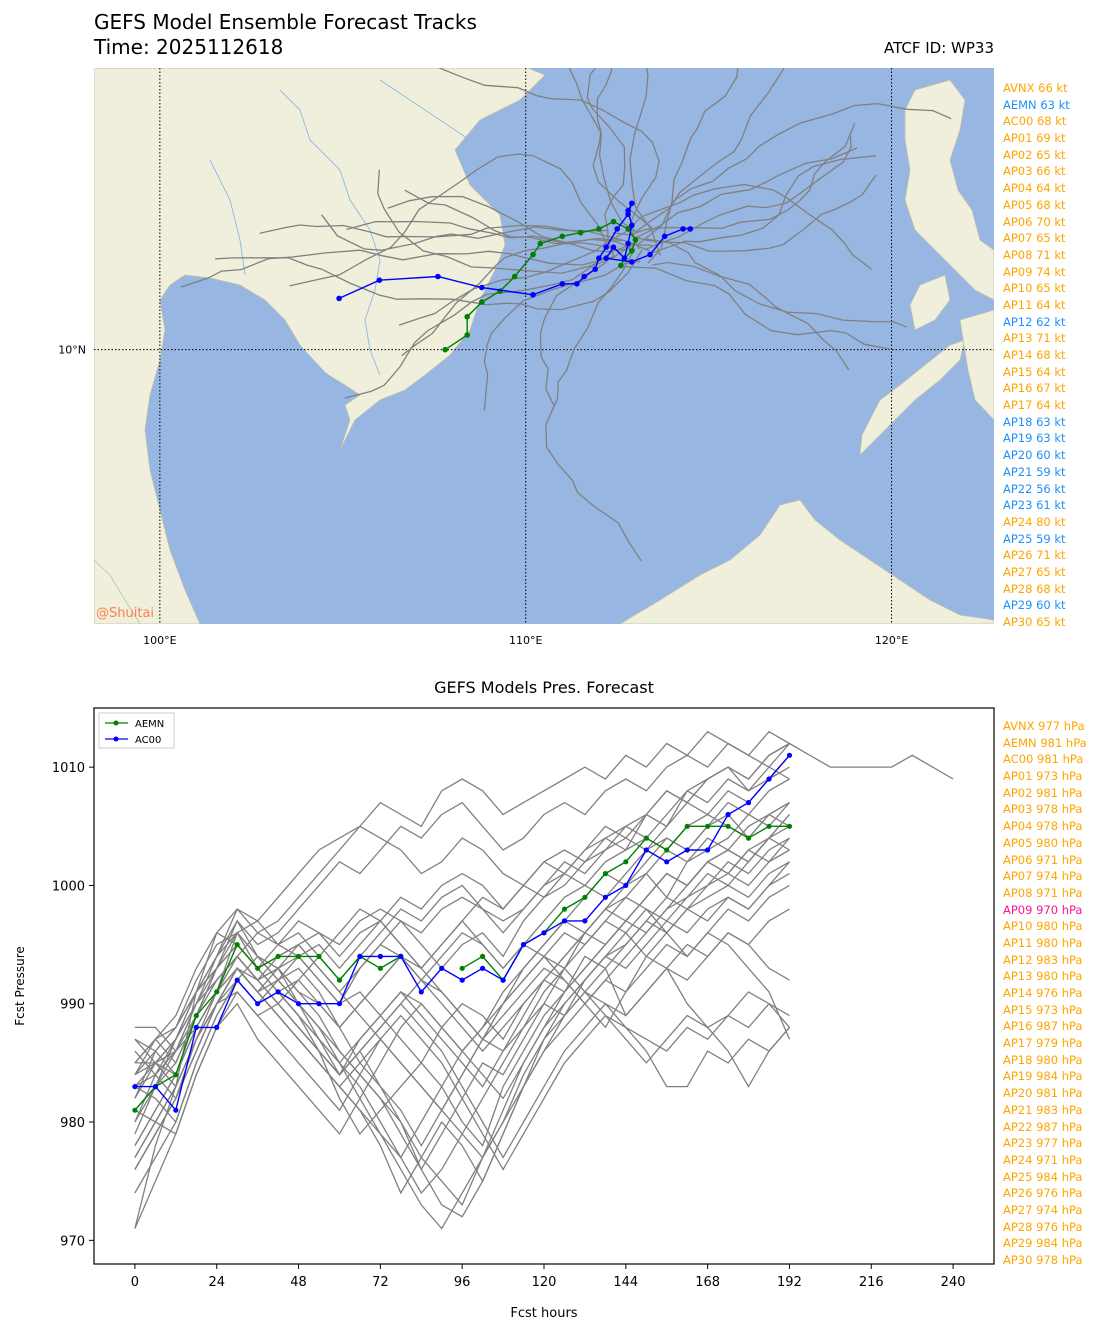  Describe the element at coordinates (1043, 1076) in the screenshot. I see `pressure-legend-item: AP19 984 hPa` at that location.